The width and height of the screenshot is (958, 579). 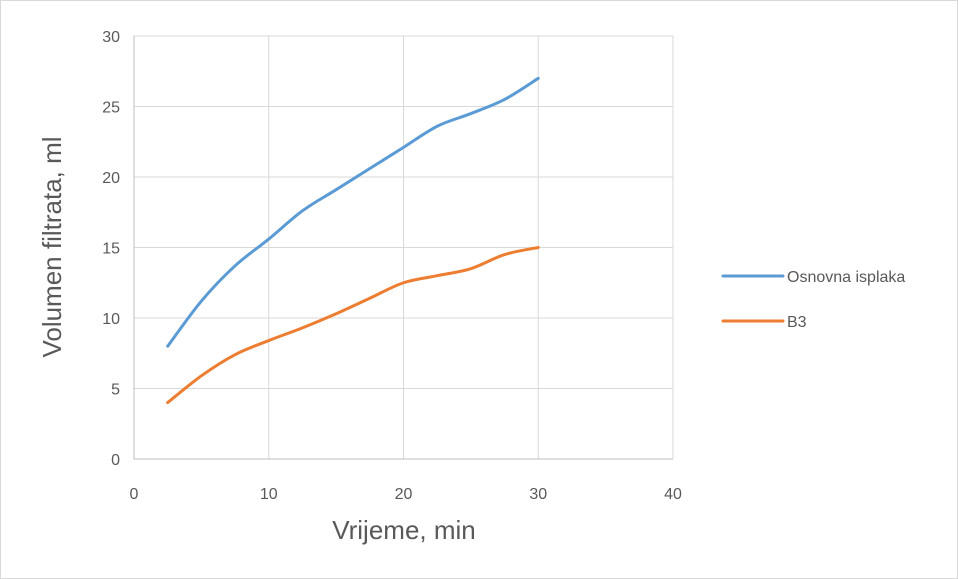 I want to click on x-tick-label: 20, so click(x=404, y=494).